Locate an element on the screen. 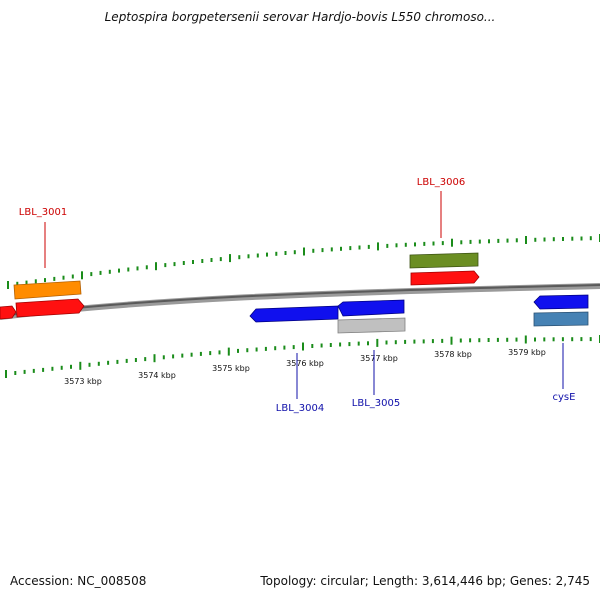  accession-label: Accession: NC_008508 is located at coordinates (78, 581).